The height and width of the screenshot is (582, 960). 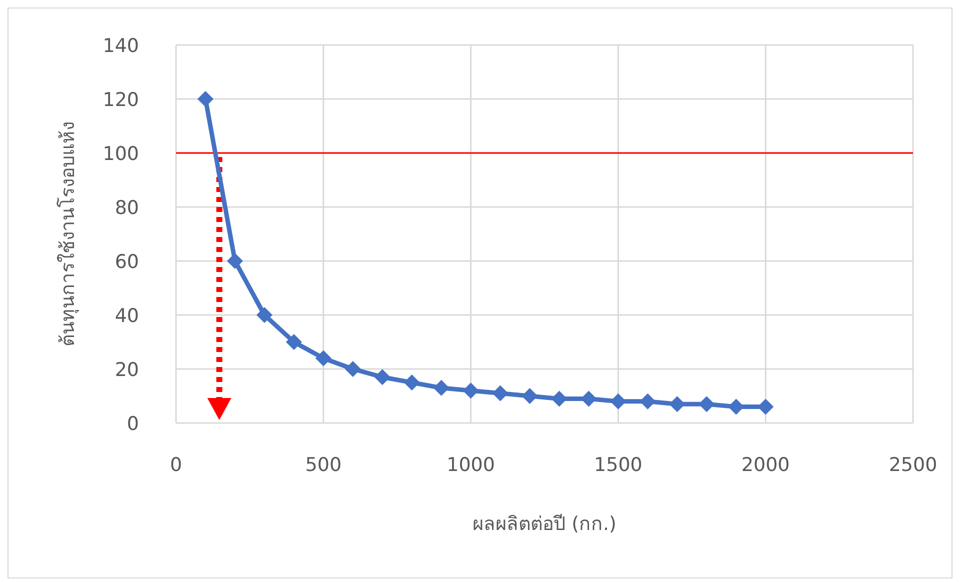 I want to click on y-tick-label: 140, so click(x=120, y=46).